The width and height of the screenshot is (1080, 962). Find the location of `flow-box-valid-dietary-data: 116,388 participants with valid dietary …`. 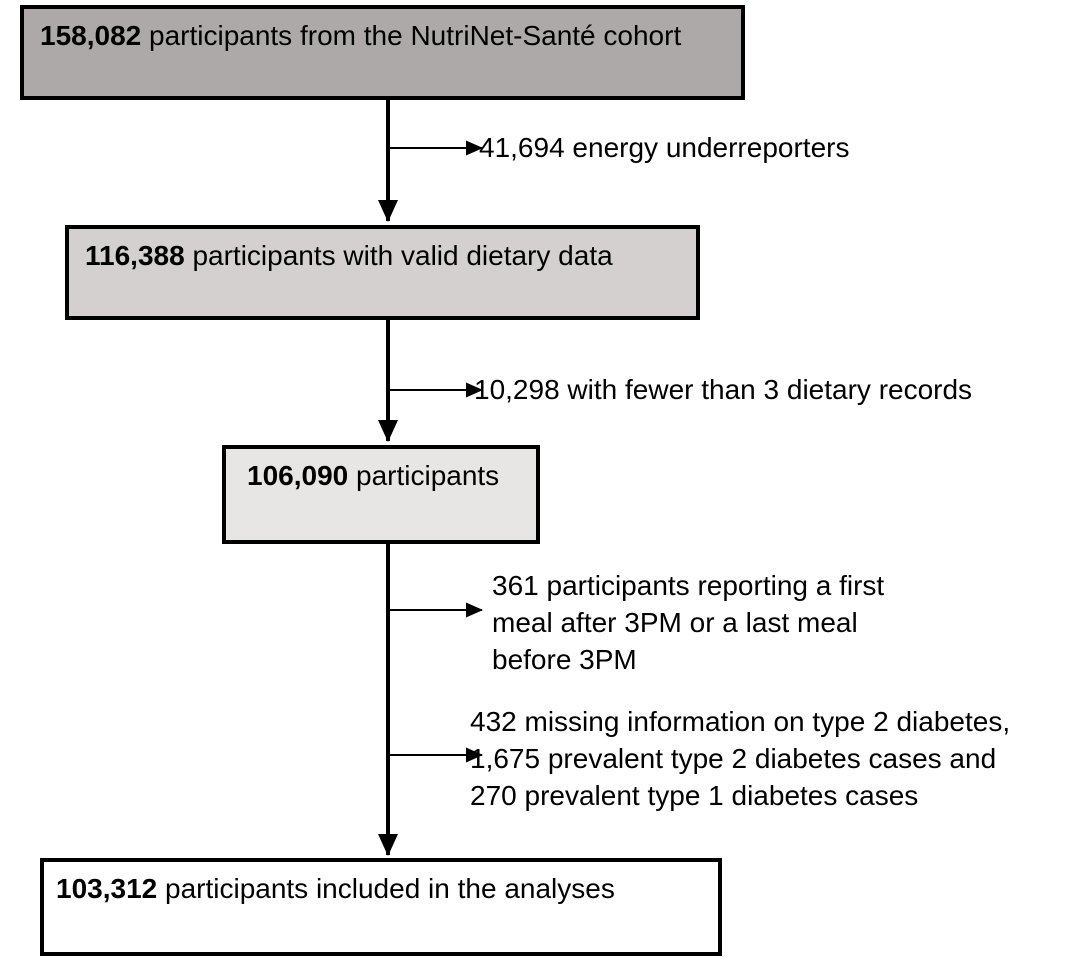

flow-box-valid-dietary-data: 116,388 participants with valid dietary … is located at coordinates (382, 272).